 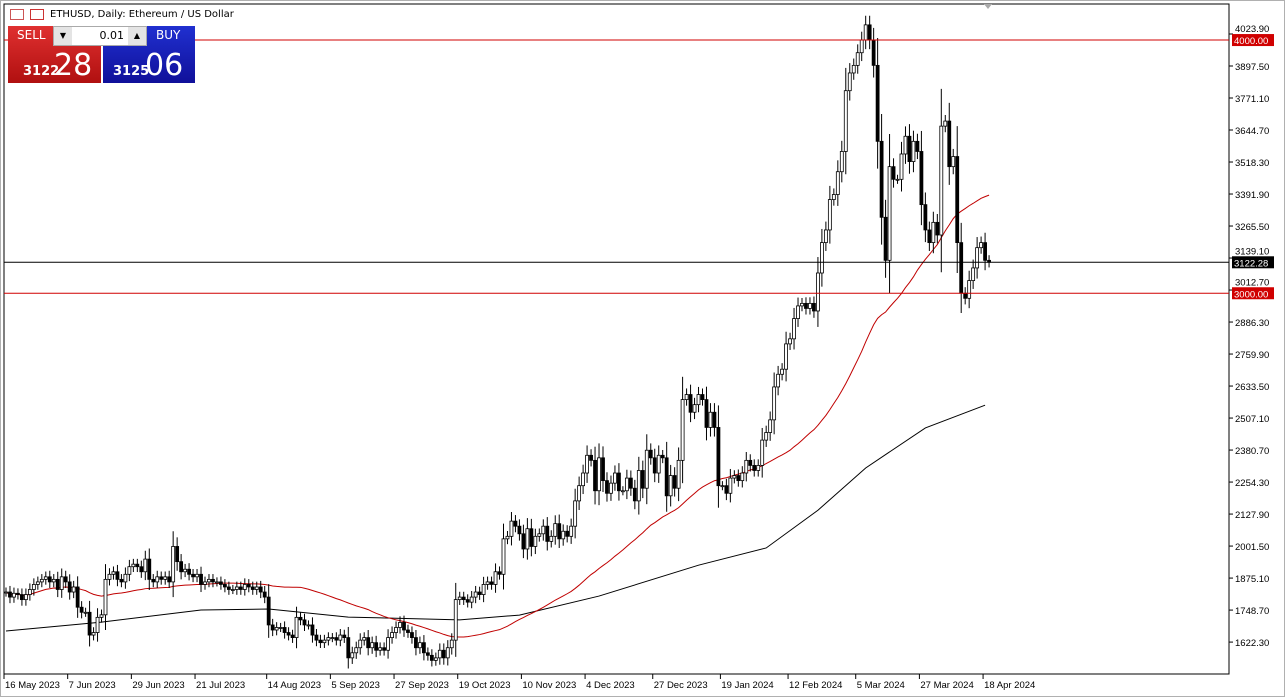 I want to click on increase-lot-icon: ▲, so click(x=137, y=36).